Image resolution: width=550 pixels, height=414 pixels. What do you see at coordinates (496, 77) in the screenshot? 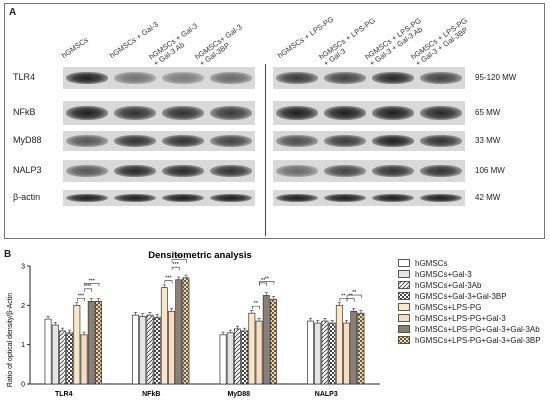
I see `blot-mw-label: 95-120 MW` at bounding box center [496, 77].